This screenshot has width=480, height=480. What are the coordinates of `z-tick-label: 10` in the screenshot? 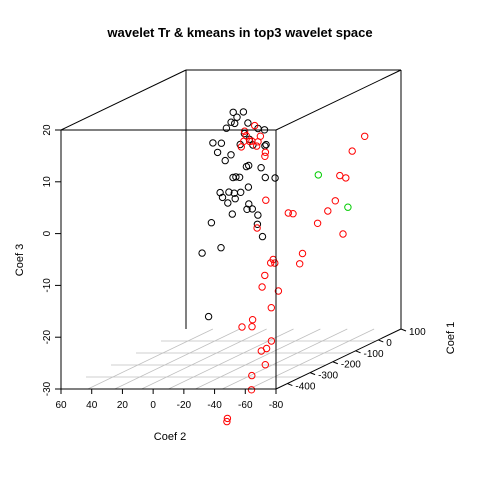 It's located at (47, 182).